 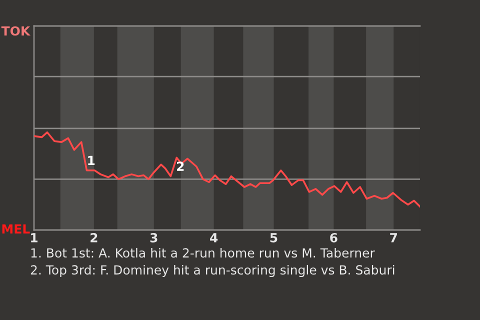 What do you see at coordinates (274, 237) in the screenshot?
I see `x-tick-label: 5` at bounding box center [274, 237].